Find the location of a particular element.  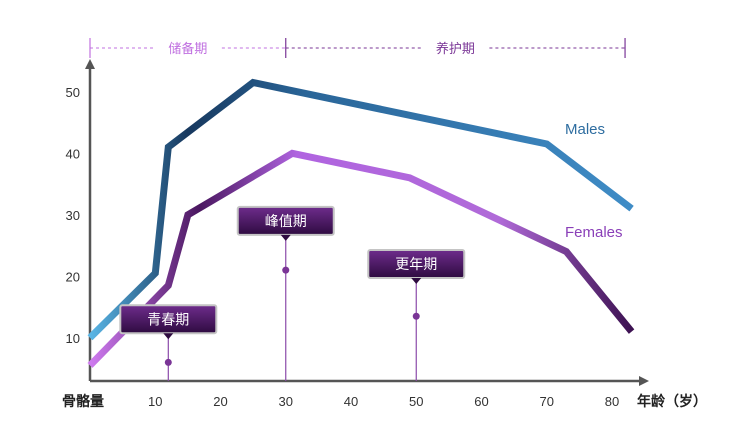

phase-bar: 储备期 养护期 is located at coordinates (357, 48).